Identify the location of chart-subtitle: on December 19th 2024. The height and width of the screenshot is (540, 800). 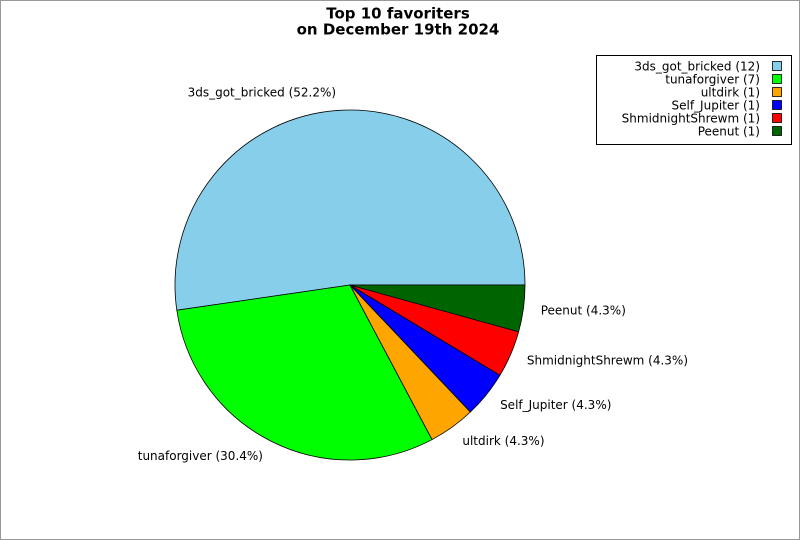
(398, 30).